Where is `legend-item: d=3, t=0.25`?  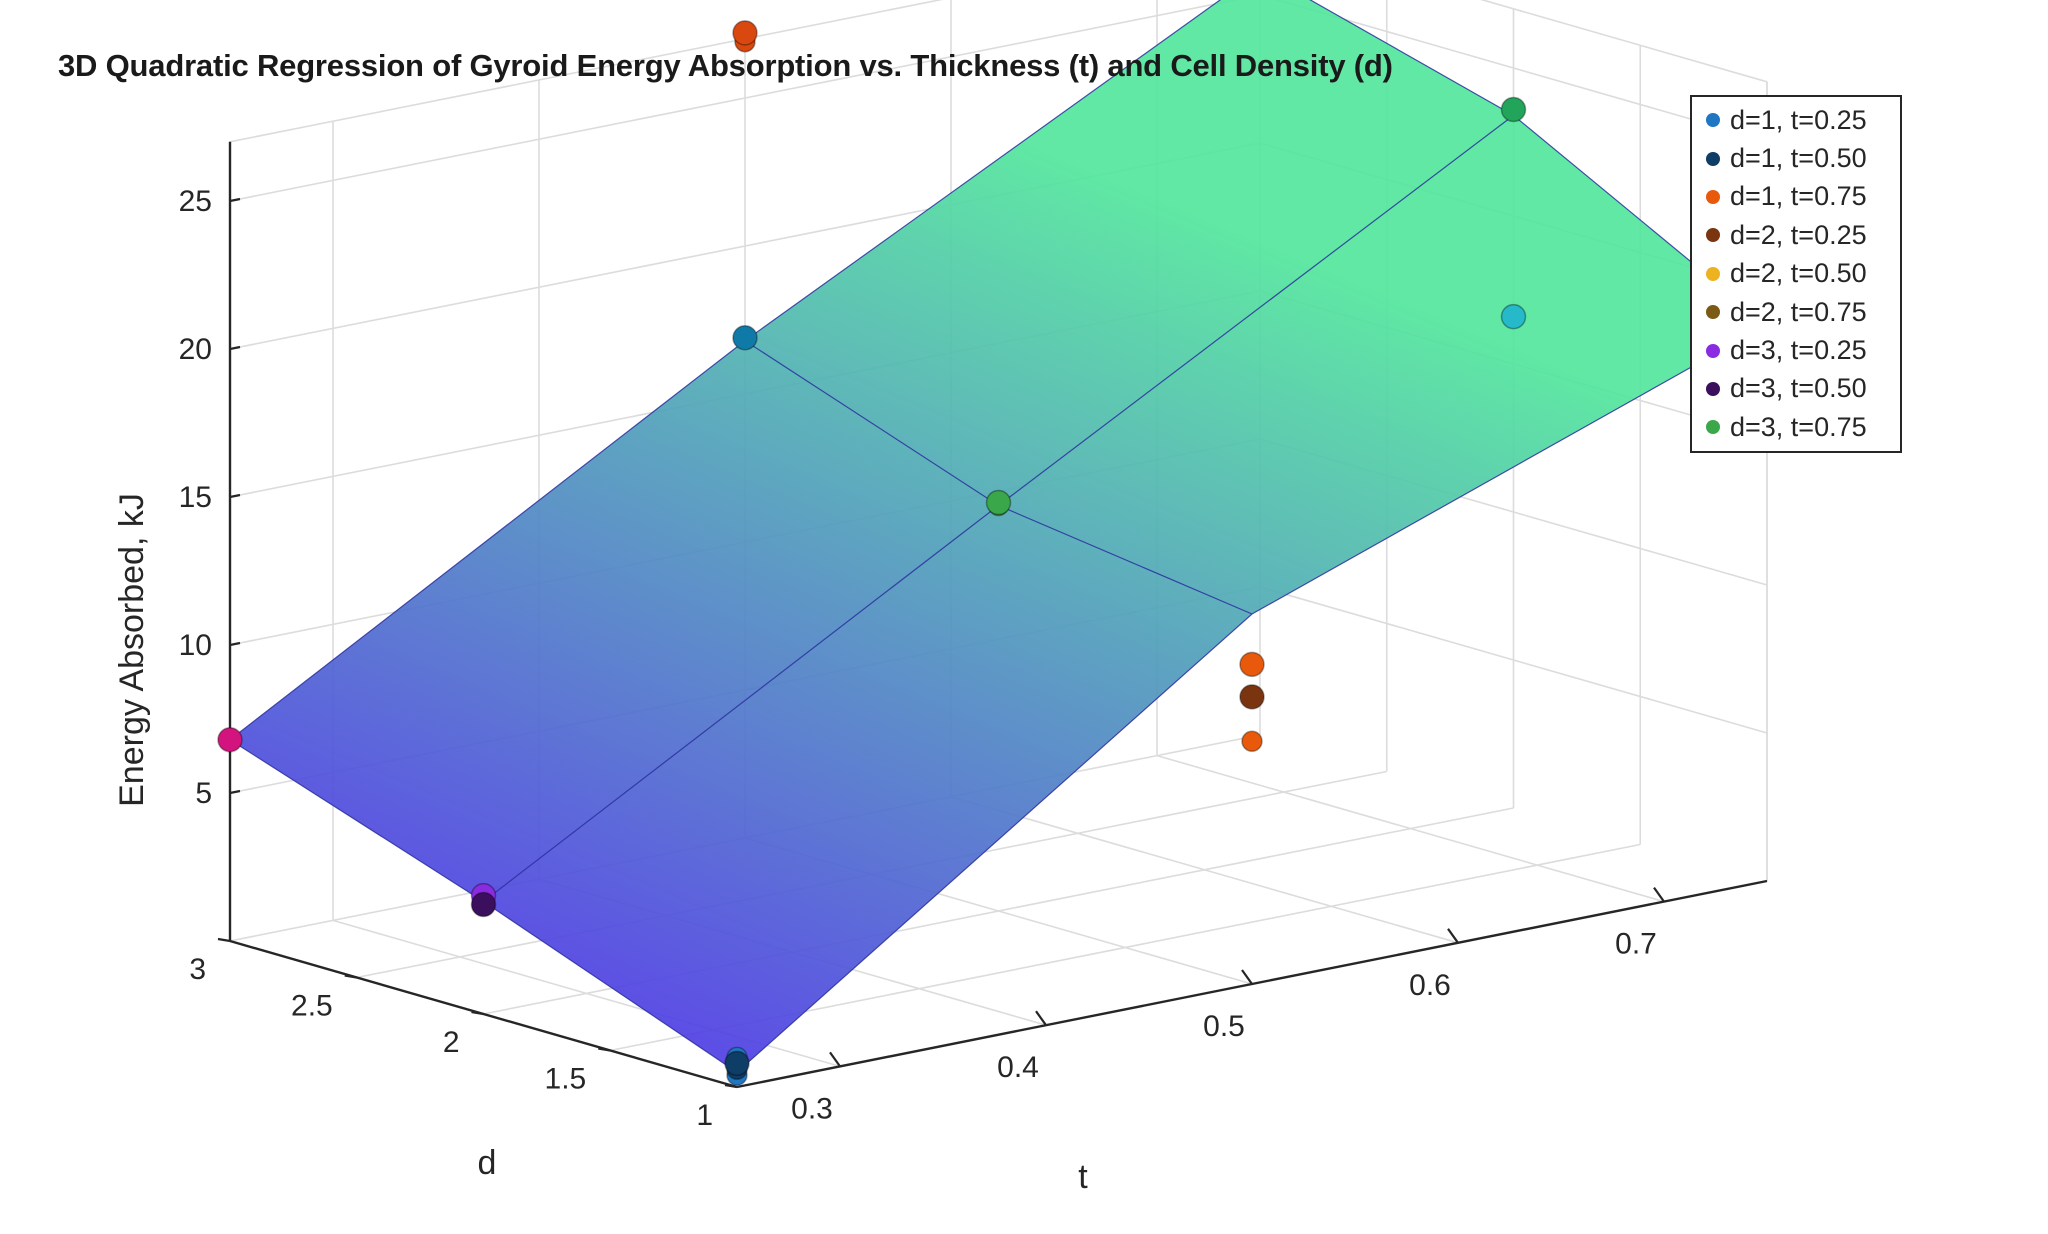 legend-item: d=3, t=0.25 is located at coordinates (1796, 350).